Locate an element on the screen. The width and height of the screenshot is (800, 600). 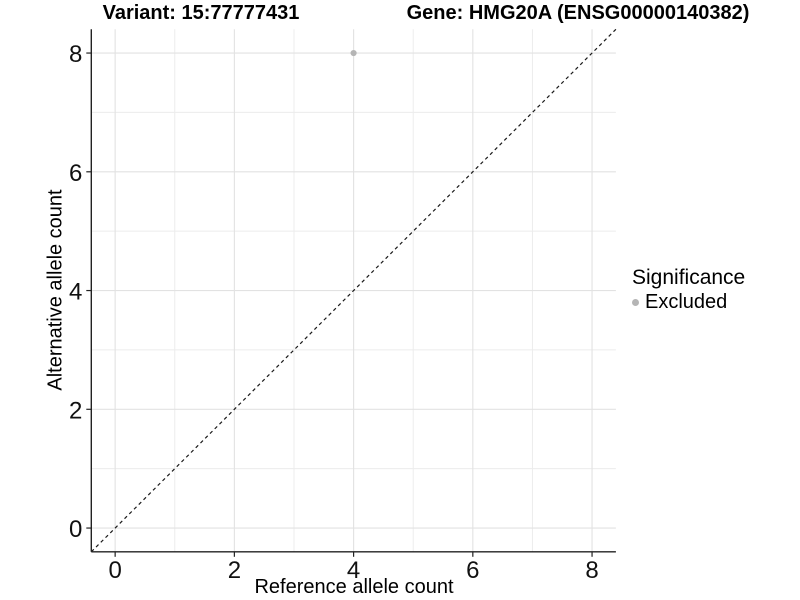
y-axis-title: Alternative allele count is located at coordinates (55, 290).